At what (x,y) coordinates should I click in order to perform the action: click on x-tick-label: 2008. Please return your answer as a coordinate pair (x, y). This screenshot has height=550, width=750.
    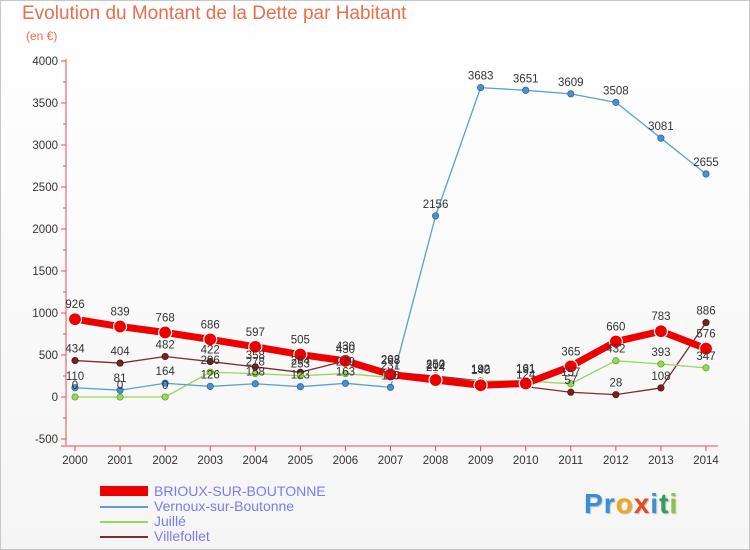
    Looking at the image, I should click on (436, 461).